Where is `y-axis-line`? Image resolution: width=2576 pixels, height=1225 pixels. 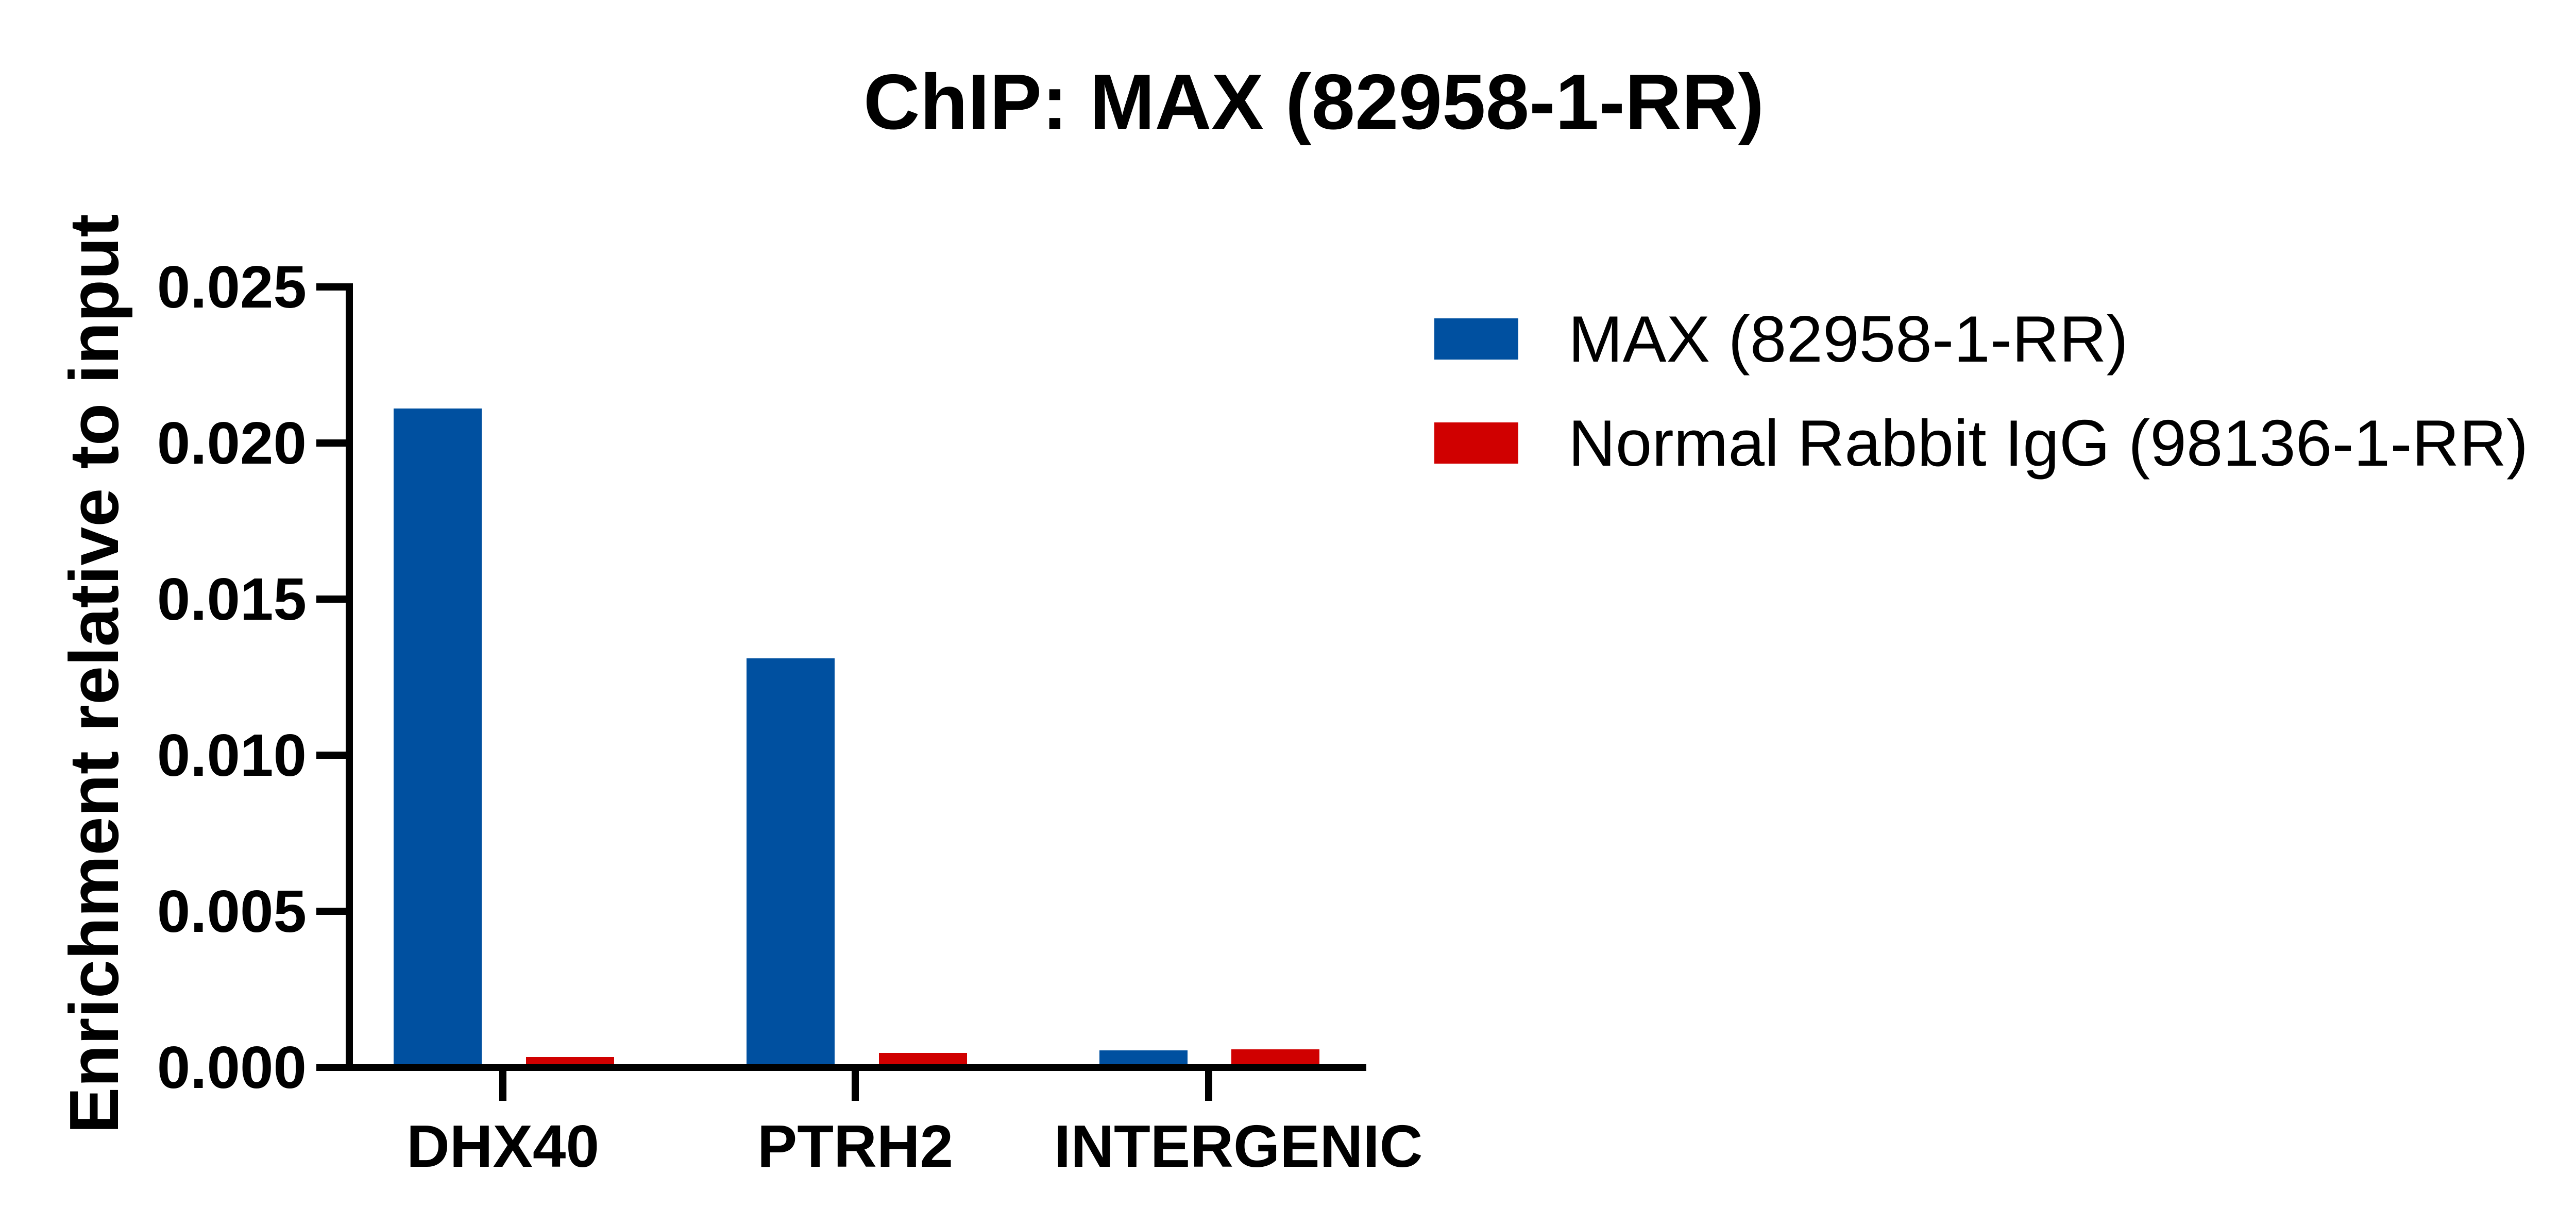
y-axis-line is located at coordinates (350, 677).